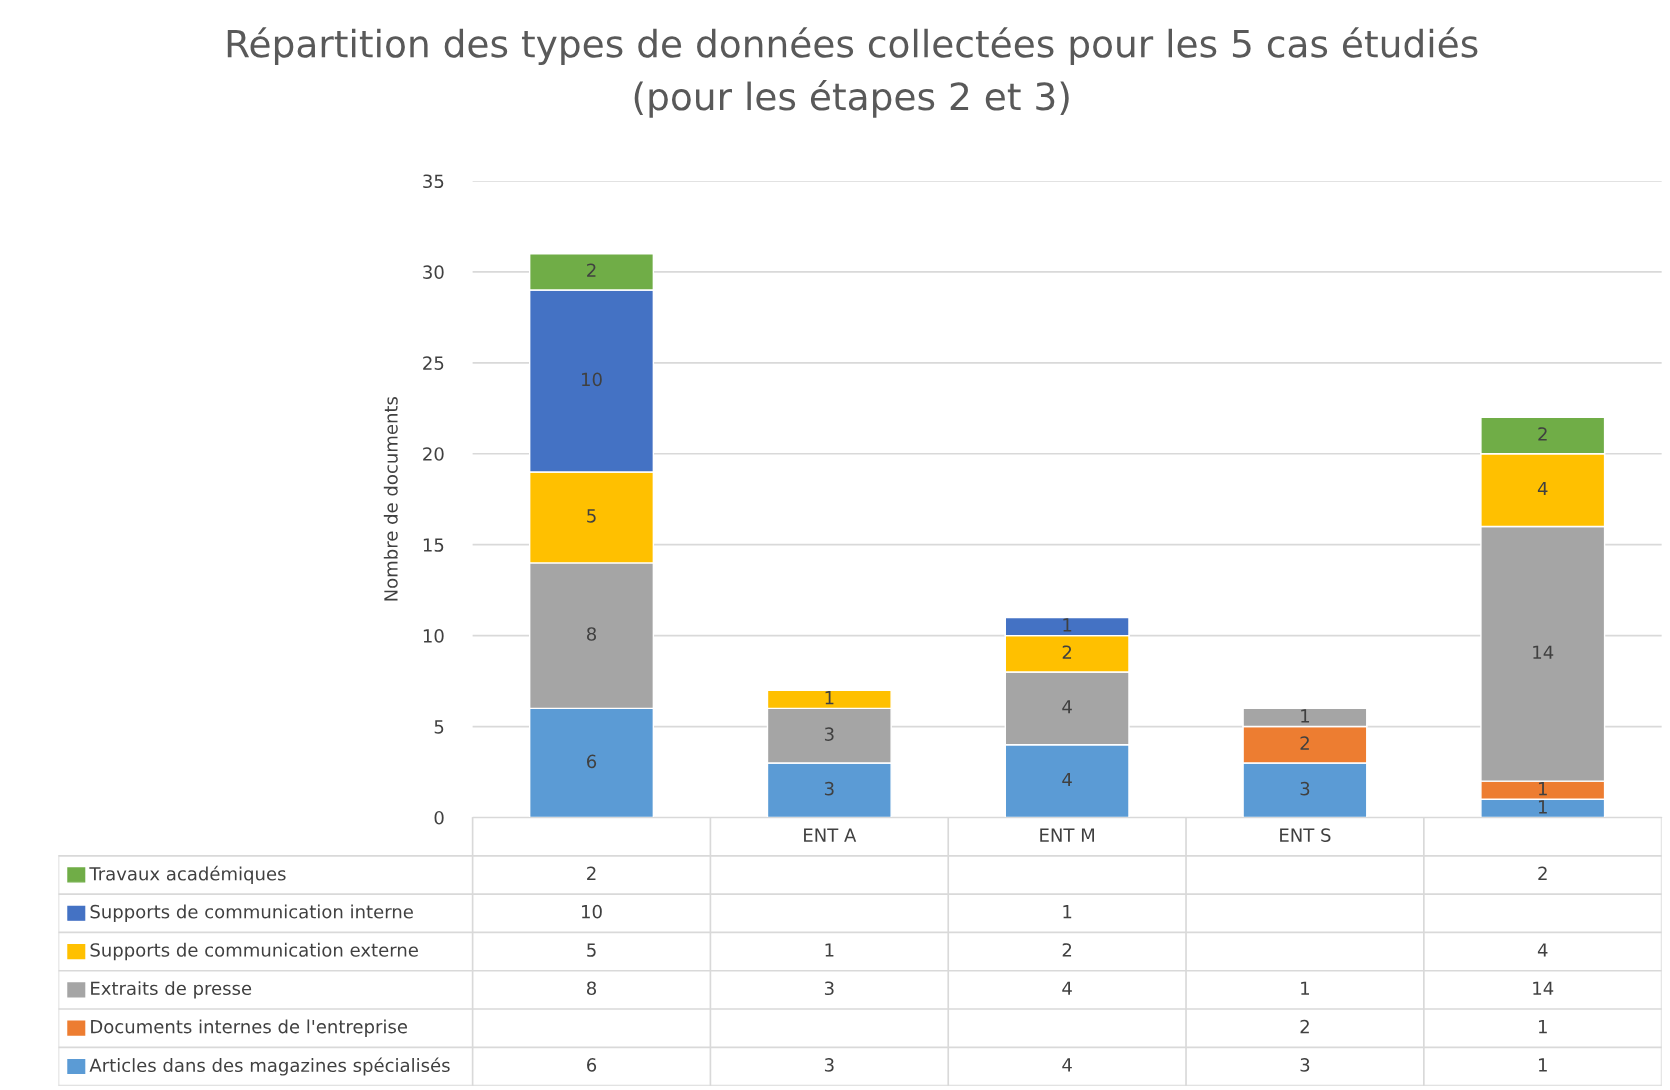 Image resolution: width=1670 pixels, height=1090 pixels. Describe the element at coordinates (390, 498) in the screenshot. I see `y-axis-title: Nombre de documents` at that location.